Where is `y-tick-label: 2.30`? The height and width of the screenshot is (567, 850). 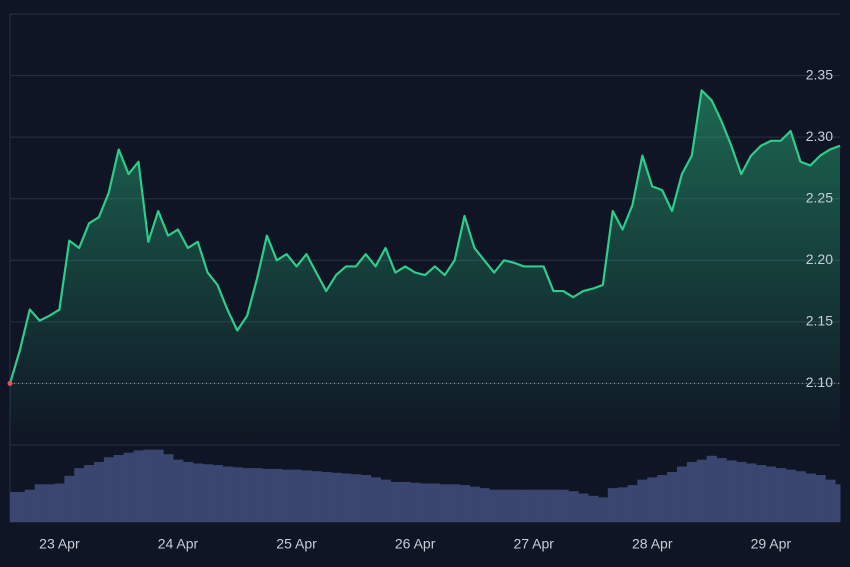 y-tick-label: 2.30 is located at coordinates (819, 136).